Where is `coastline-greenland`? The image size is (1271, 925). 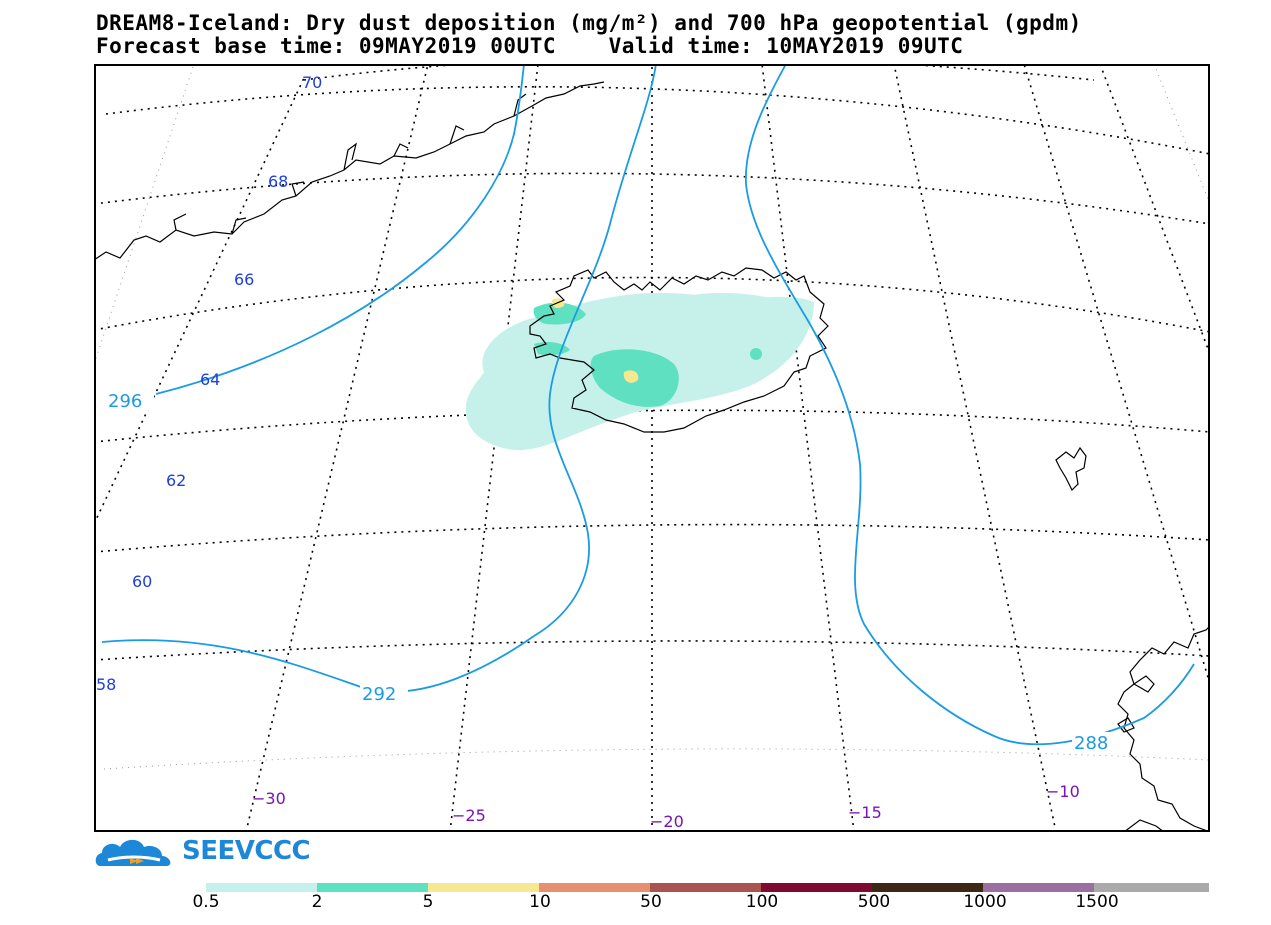
coastline-greenland is located at coordinates (349, 171).